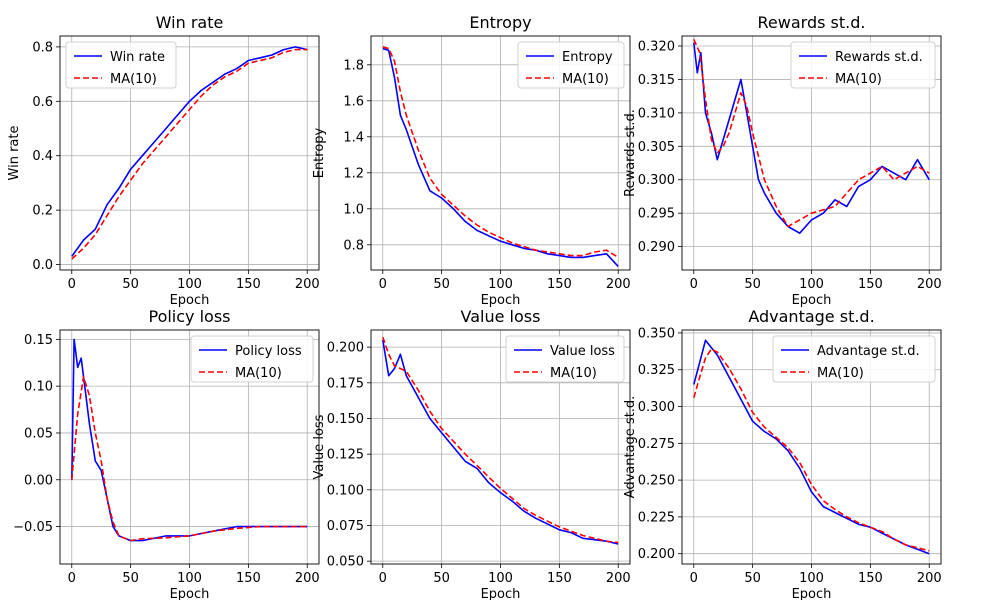 The width and height of the screenshot is (1000, 600). What do you see at coordinates (656, 333) in the screenshot?
I see `y-tick-label: 0.350` at bounding box center [656, 333].